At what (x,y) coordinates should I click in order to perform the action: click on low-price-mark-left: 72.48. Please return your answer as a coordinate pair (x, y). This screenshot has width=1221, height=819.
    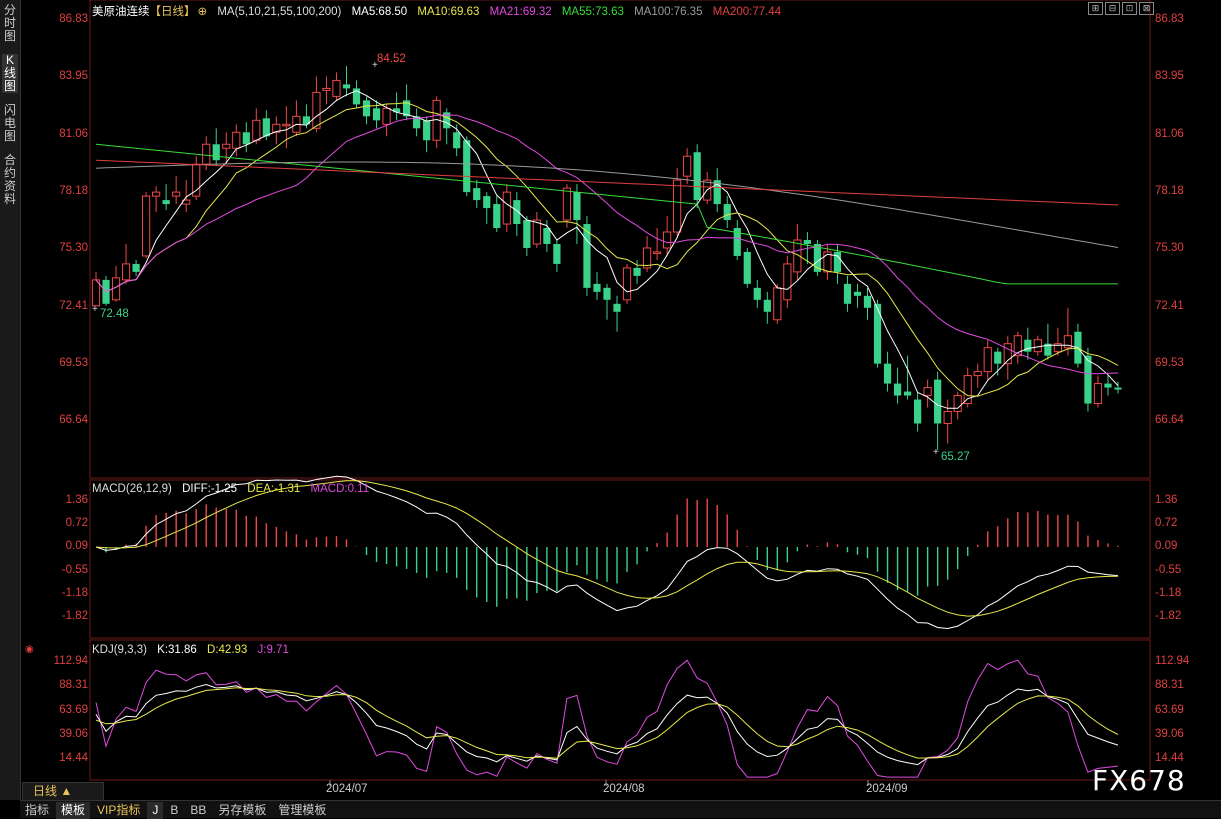
    Looking at the image, I should click on (114, 314).